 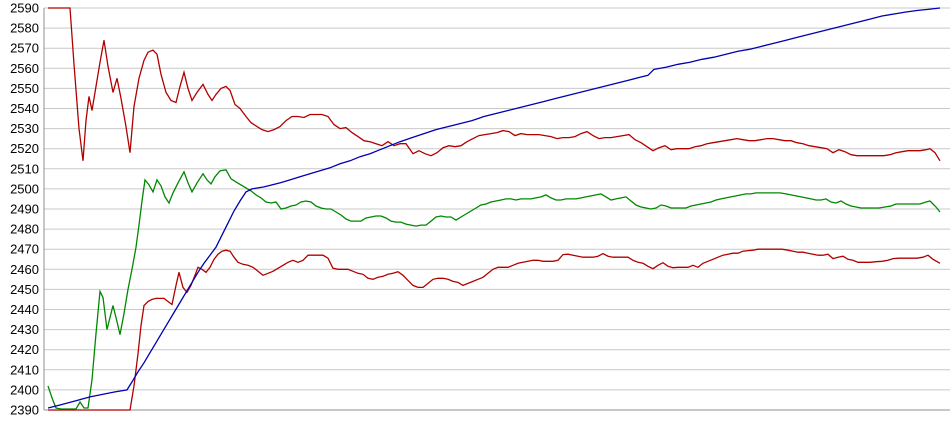 I want to click on y-tick-label-2500: 2500, so click(x=24, y=188).